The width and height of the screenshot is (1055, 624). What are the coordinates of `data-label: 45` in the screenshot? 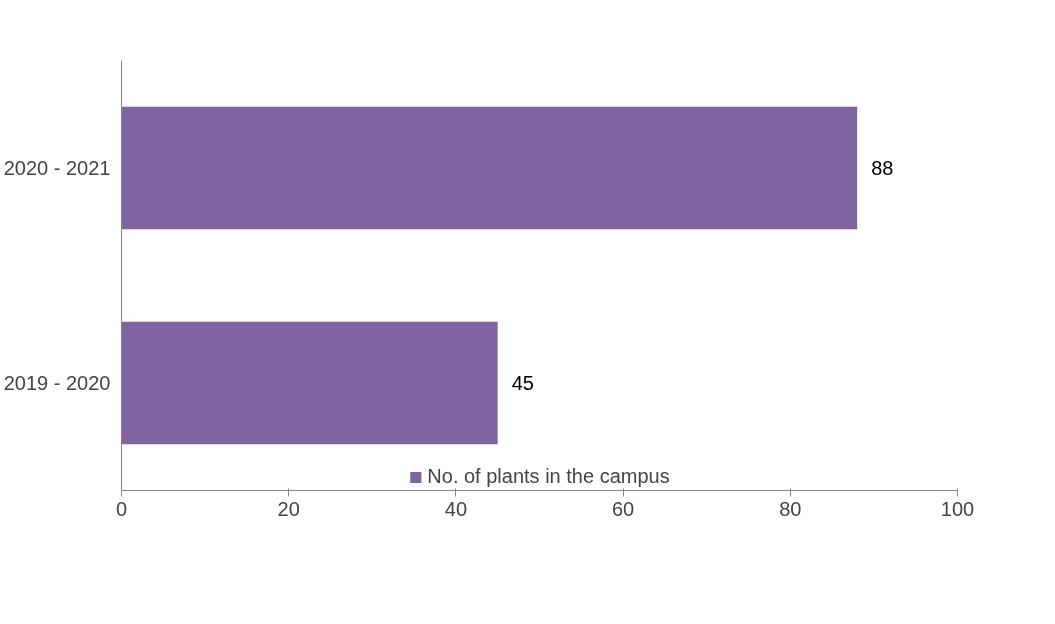 It's located at (522, 383).